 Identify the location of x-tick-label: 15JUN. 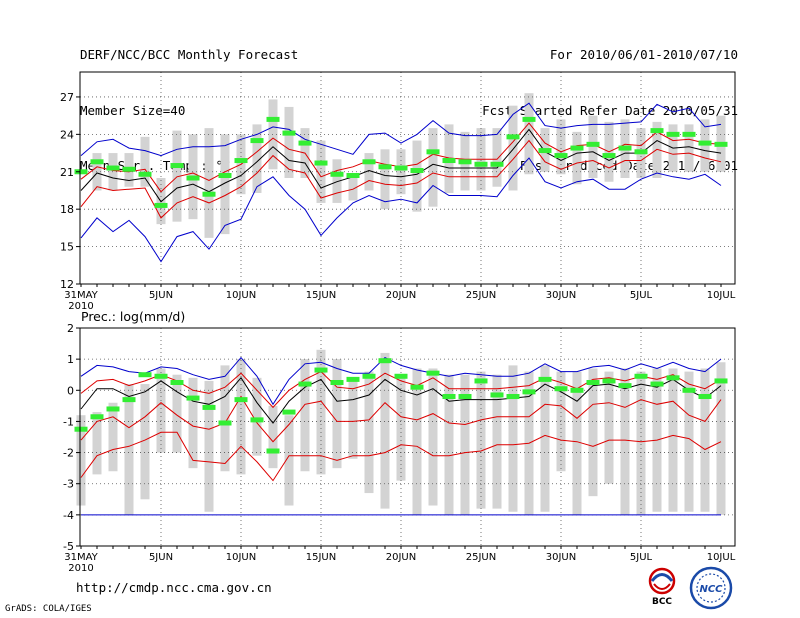
(321, 557).